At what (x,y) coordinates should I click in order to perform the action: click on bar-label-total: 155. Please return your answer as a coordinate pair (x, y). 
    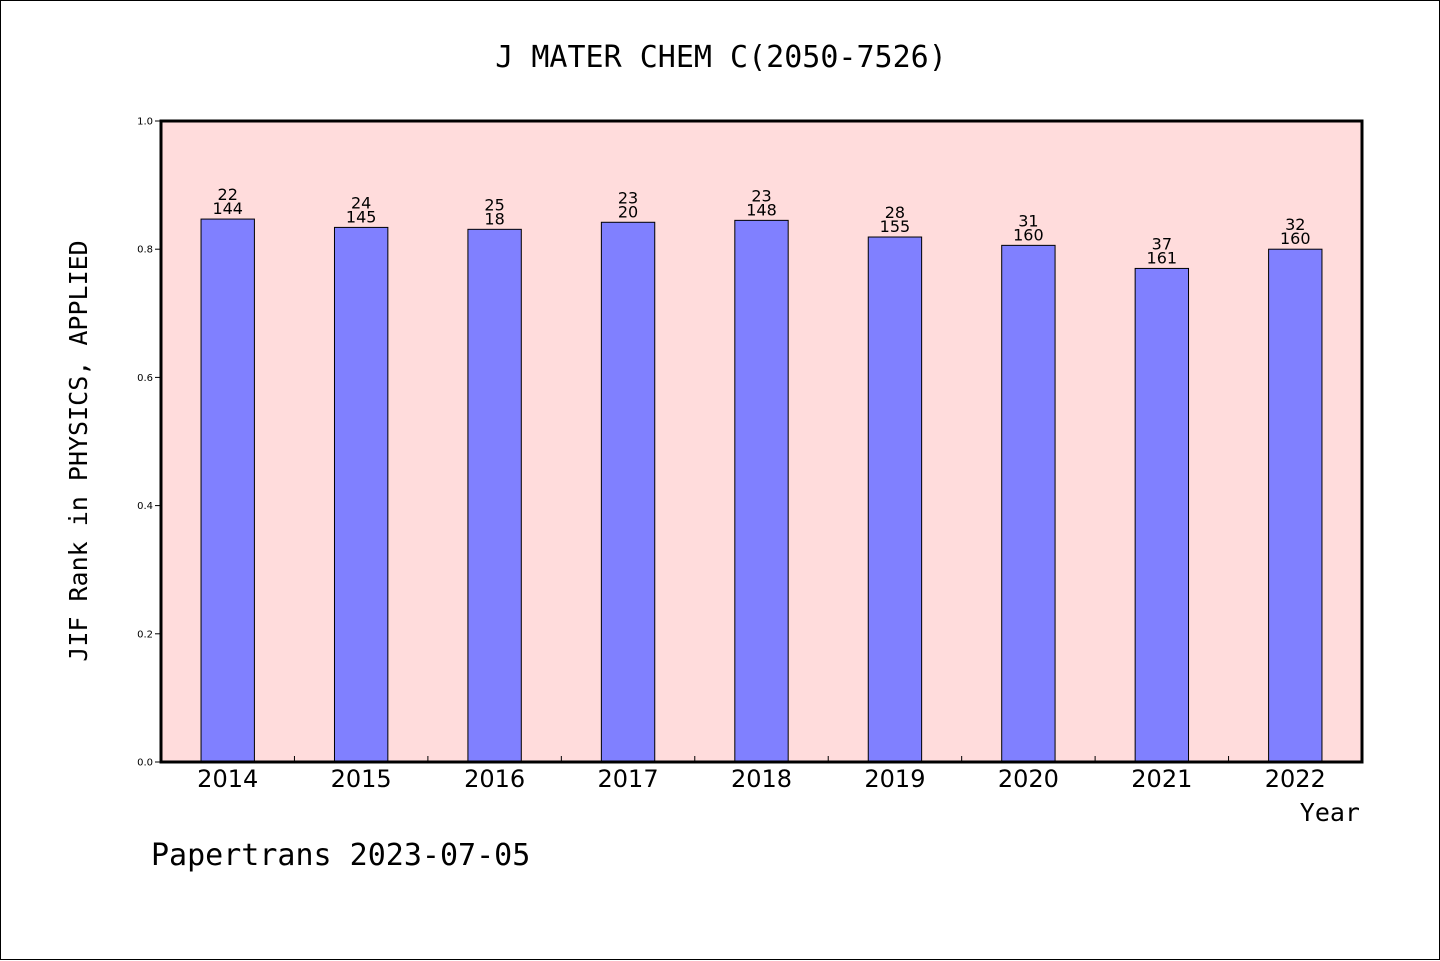
    Looking at the image, I should click on (895, 226).